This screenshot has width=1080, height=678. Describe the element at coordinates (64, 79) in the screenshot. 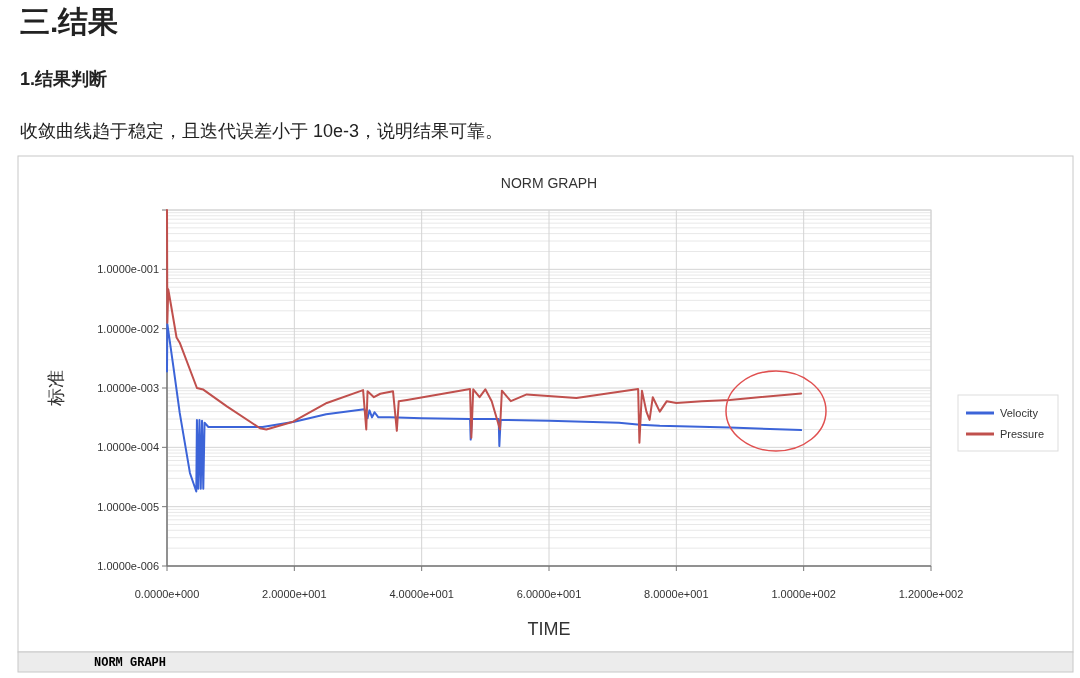

I see `text: 1.结果判断` at that location.